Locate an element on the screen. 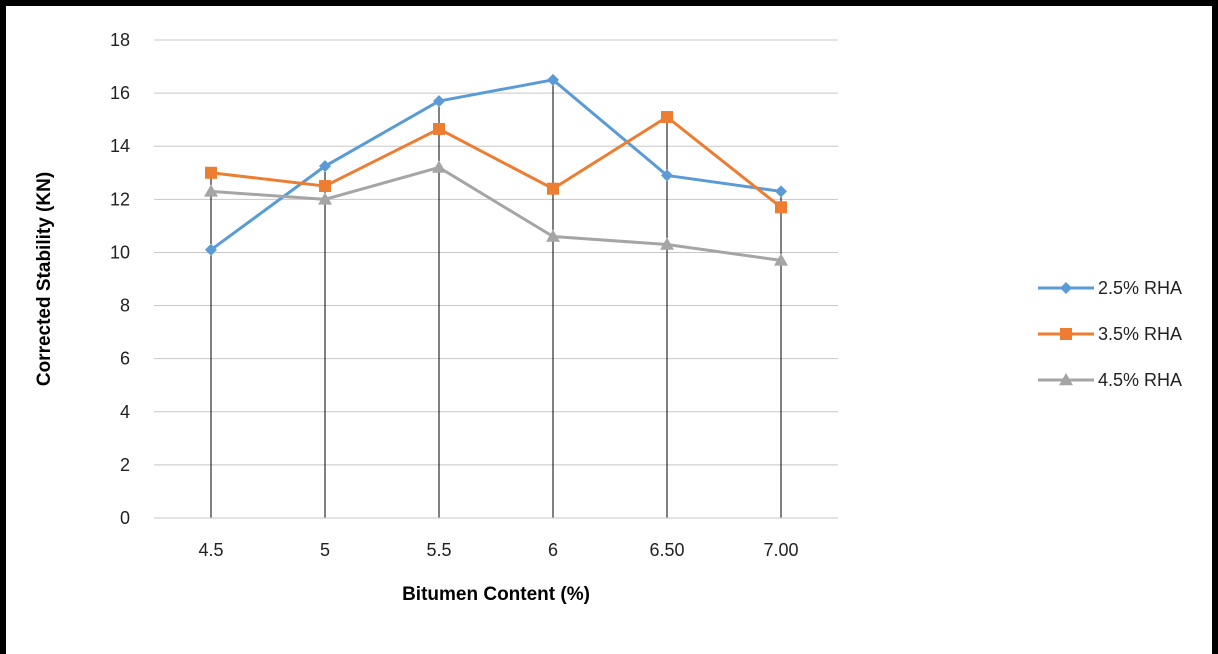 The width and height of the screenshot is (1218, 654). y-axis-title: Corrected Stability (KN) is located at coordinates (44, 279).